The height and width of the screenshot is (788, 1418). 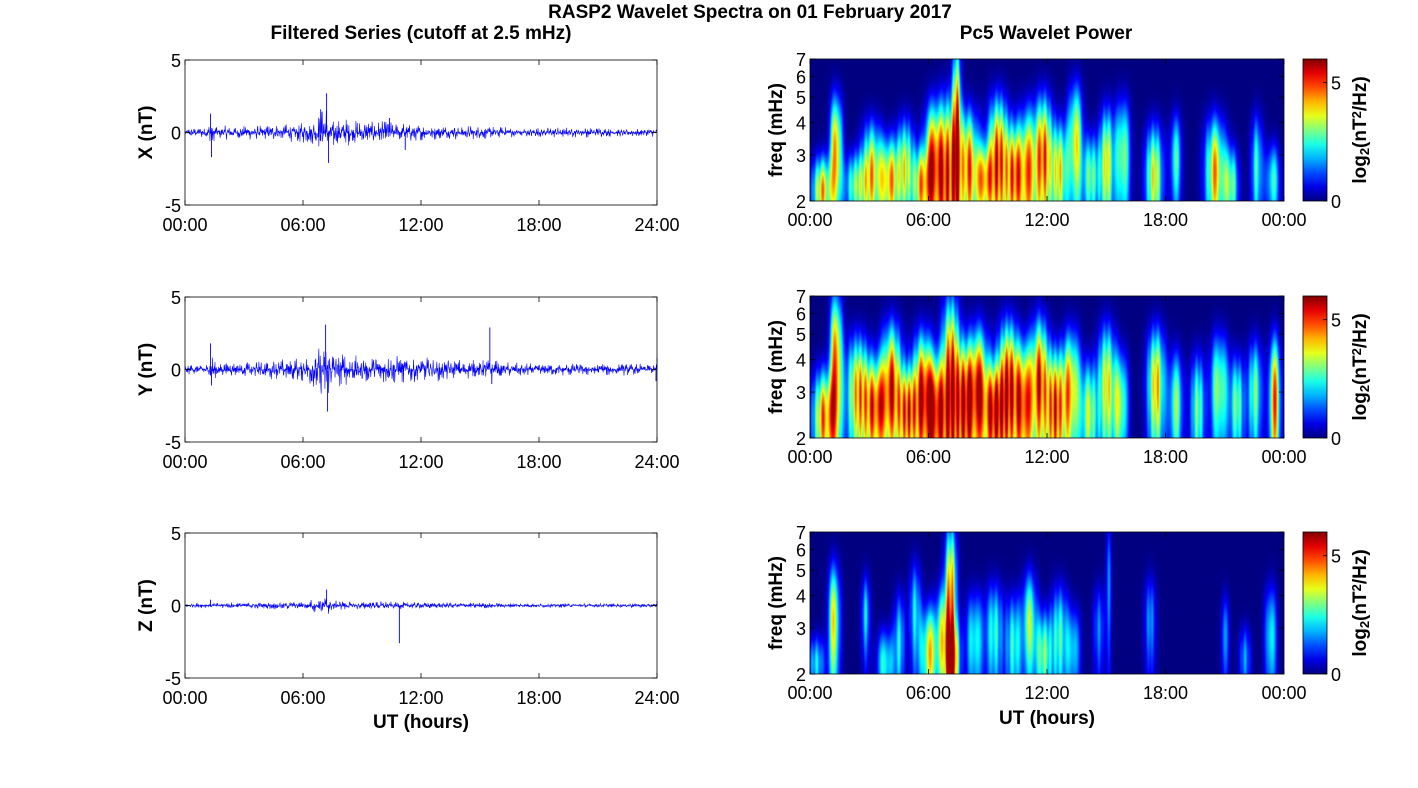 I want to click on y-axis-label: Z (nT), so click(x=146, y=605).